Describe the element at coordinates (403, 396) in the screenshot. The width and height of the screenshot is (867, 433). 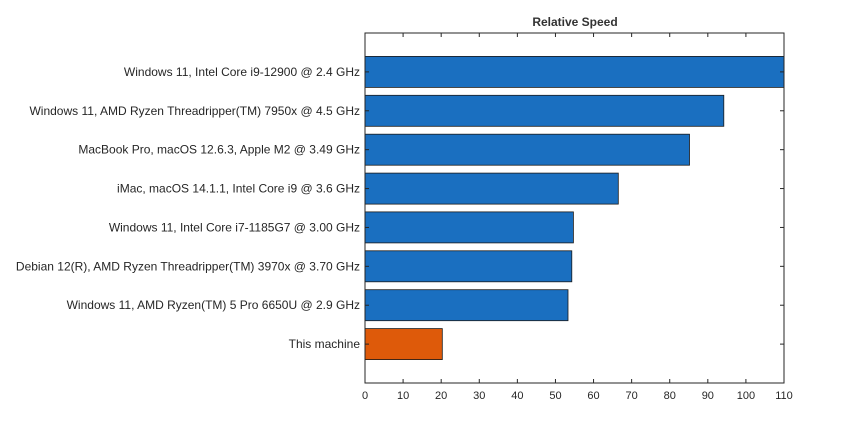
I see `x-tick-label-10: 10` at that location.